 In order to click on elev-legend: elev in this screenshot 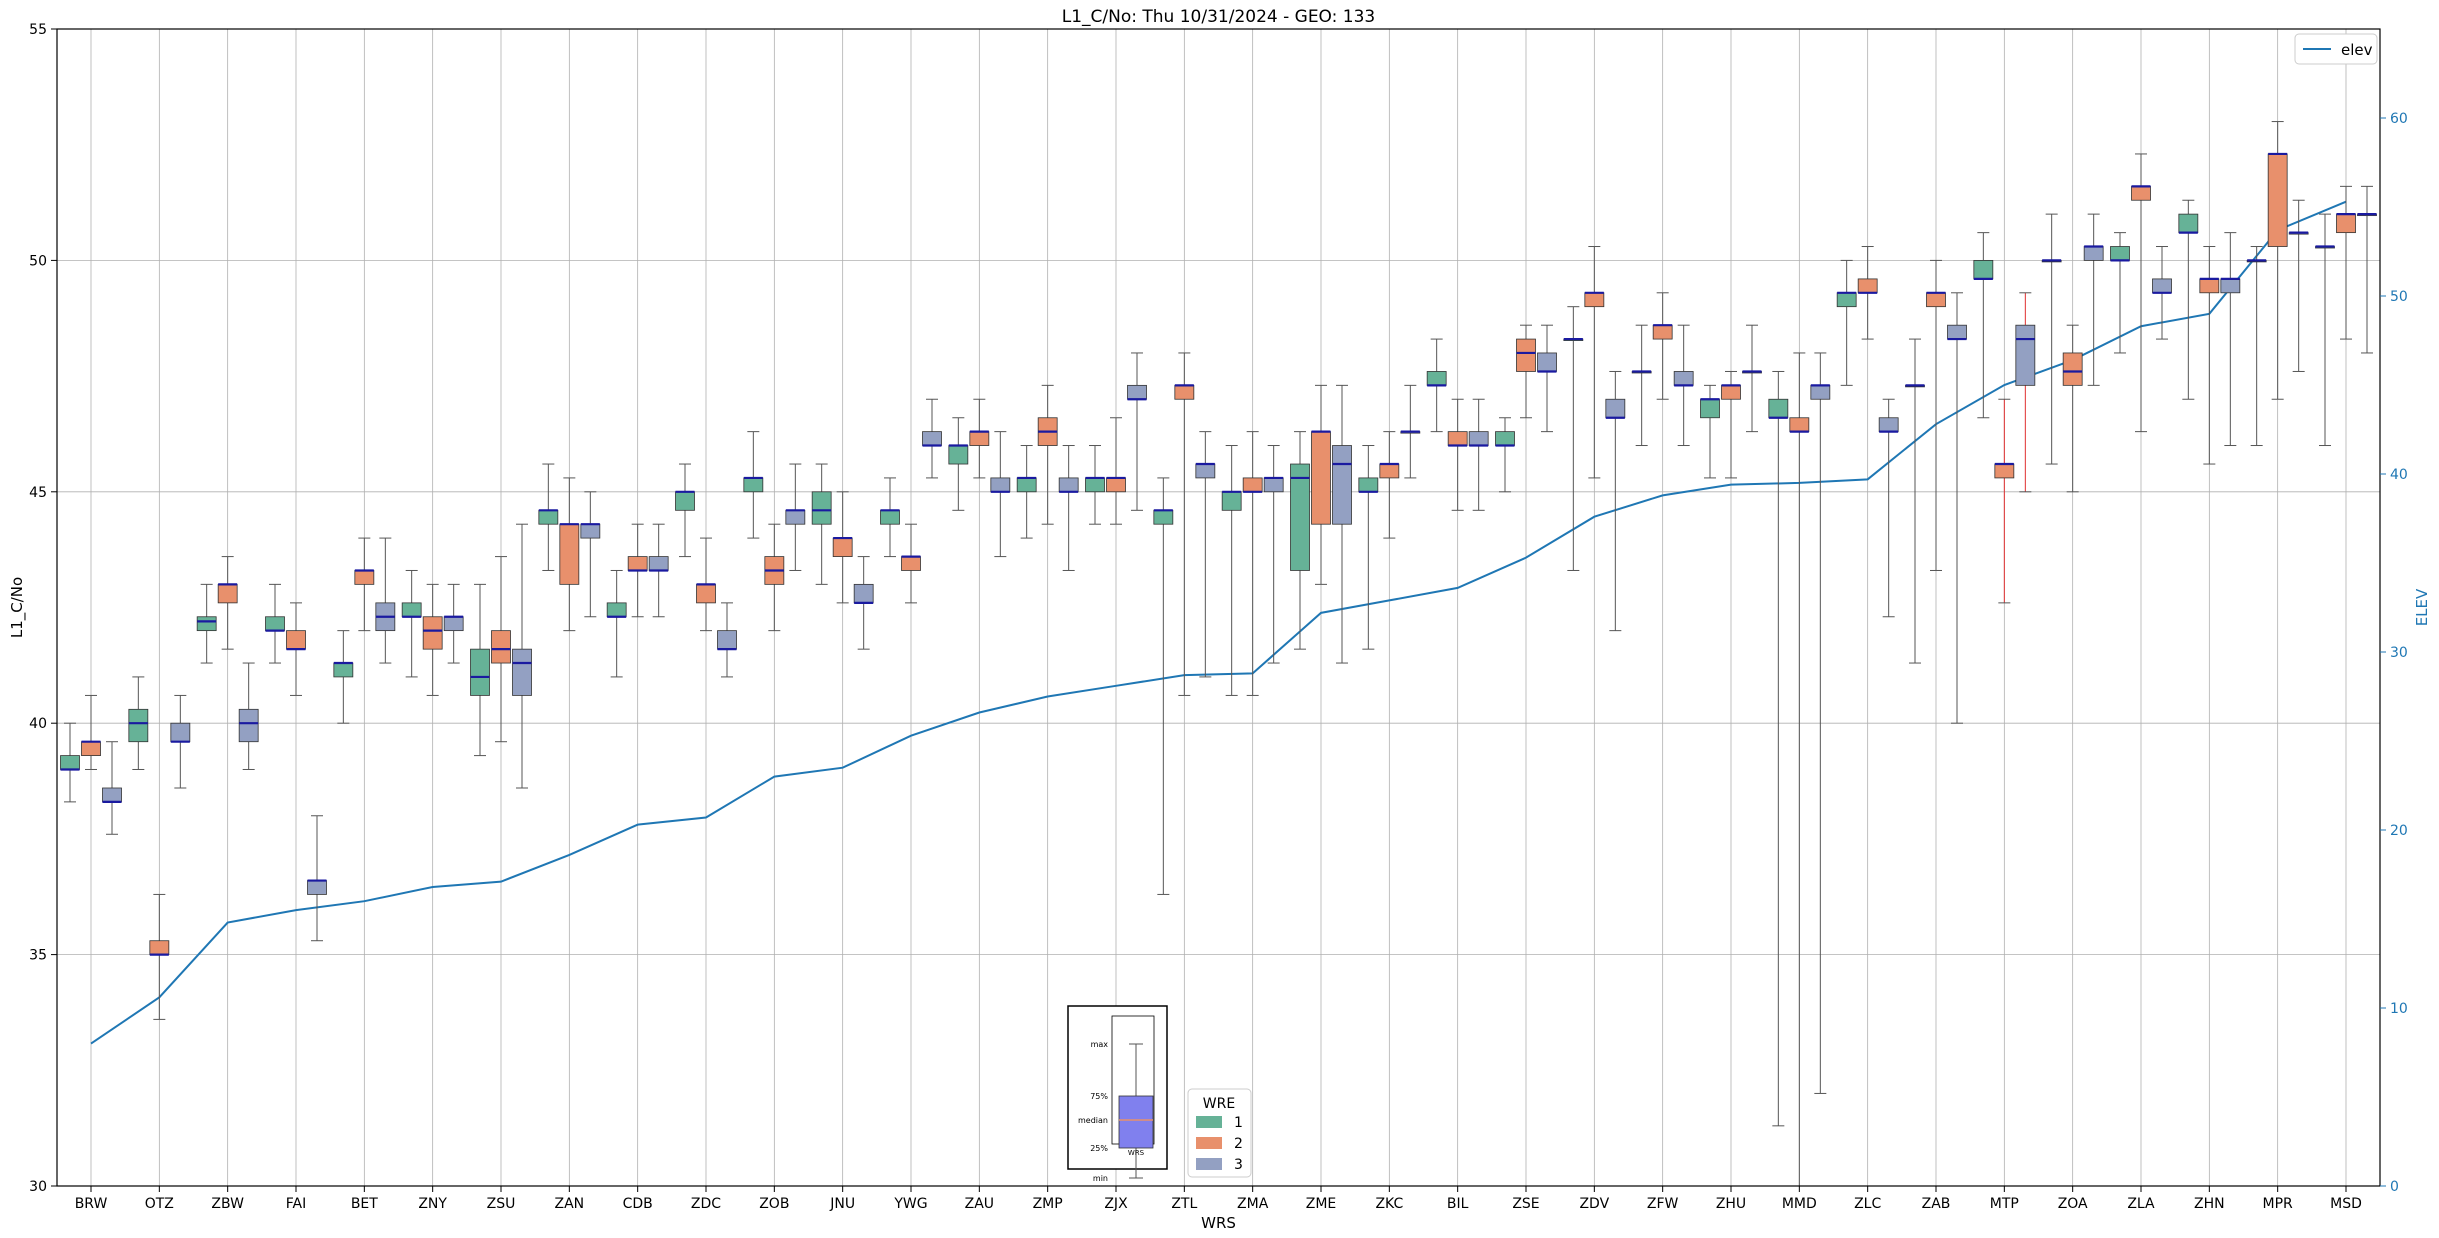, I will do `click(2336, 49)`.